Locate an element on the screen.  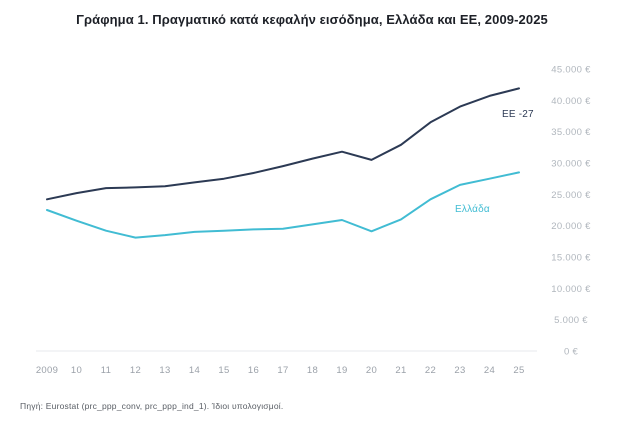
series-line-greece is located at coordinates (283, 205).